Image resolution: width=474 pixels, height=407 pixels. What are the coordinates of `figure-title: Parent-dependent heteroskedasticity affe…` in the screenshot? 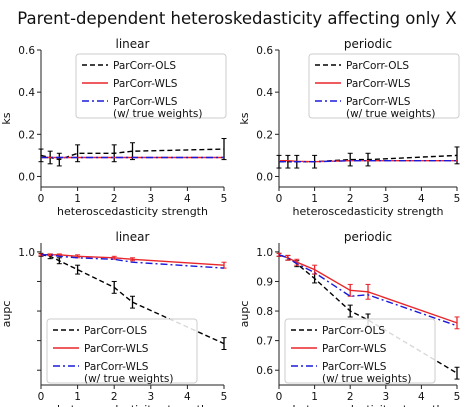 It's located at (237, 18).